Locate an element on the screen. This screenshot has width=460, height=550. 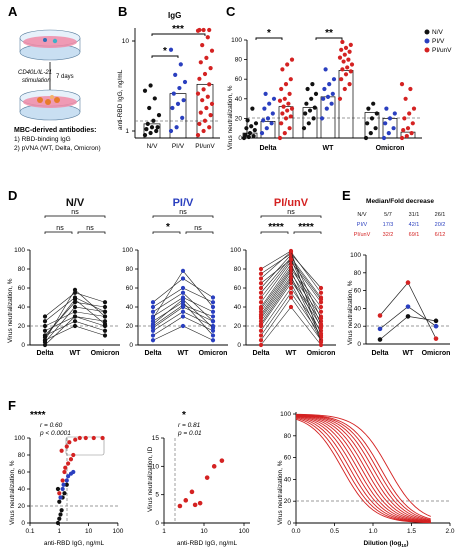
d-sig: ns is located at coordinates (198, 228).